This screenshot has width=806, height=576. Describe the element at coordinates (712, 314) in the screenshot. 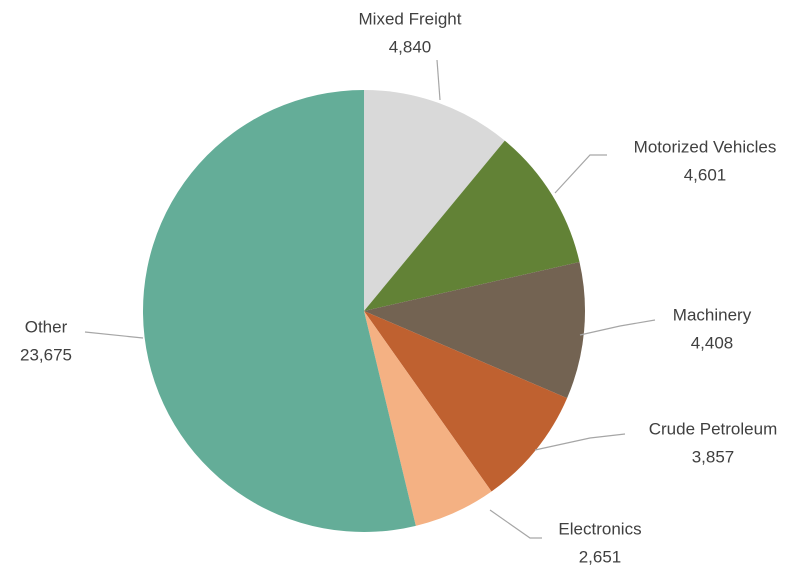

I see `slice-label: Machinery` at that location.